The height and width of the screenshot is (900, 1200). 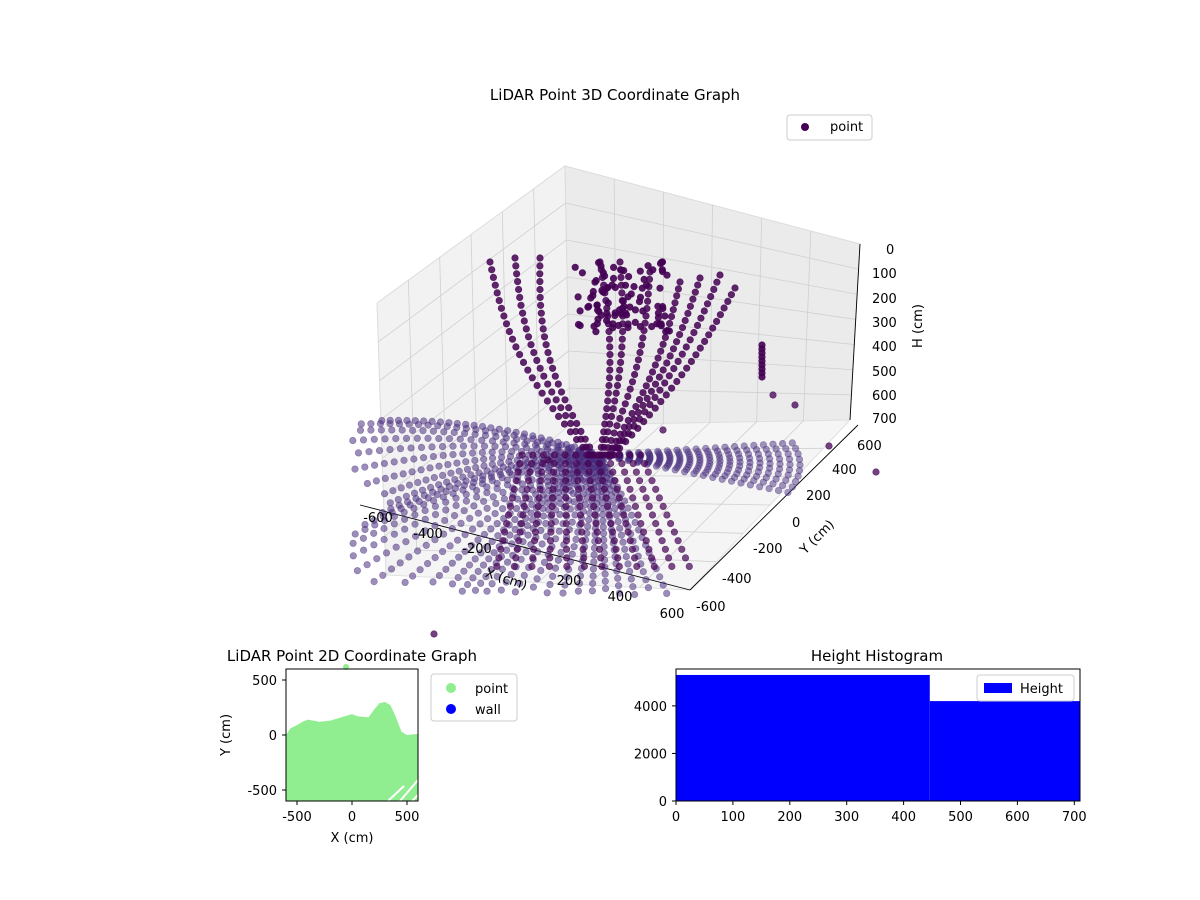 I want to click on legend-label-point: point, so click(x=846, y=127).